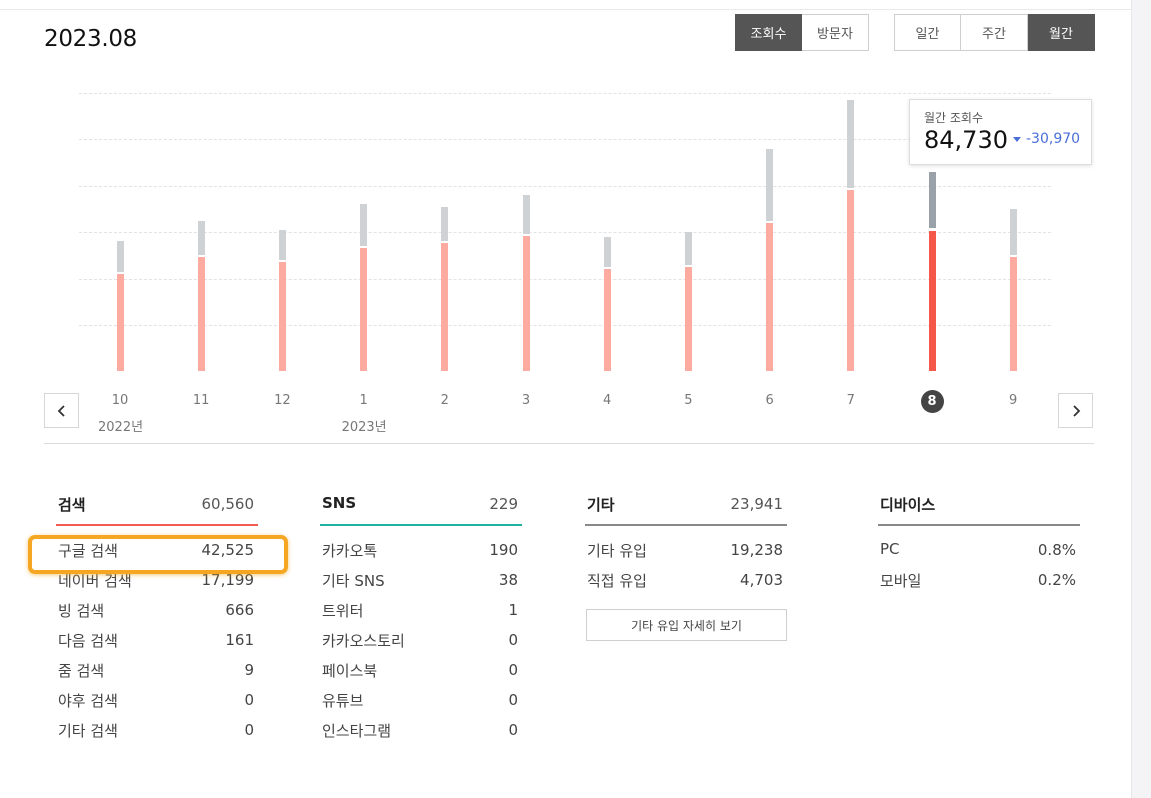 This screenshot has width=1151, height=798. I want to click on sns-header: SNS 229, so click(421, 508).